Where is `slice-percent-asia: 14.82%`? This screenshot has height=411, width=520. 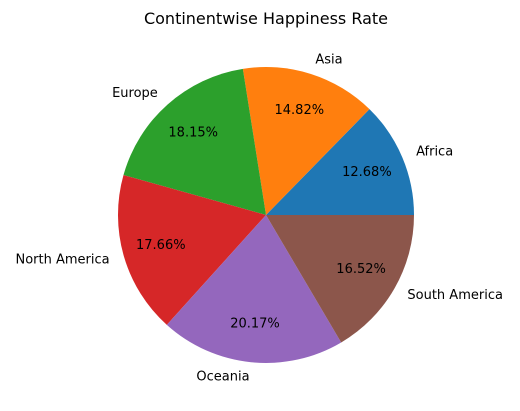
slice-percent-asia: 14.82% is located at coordinates (300, 110).